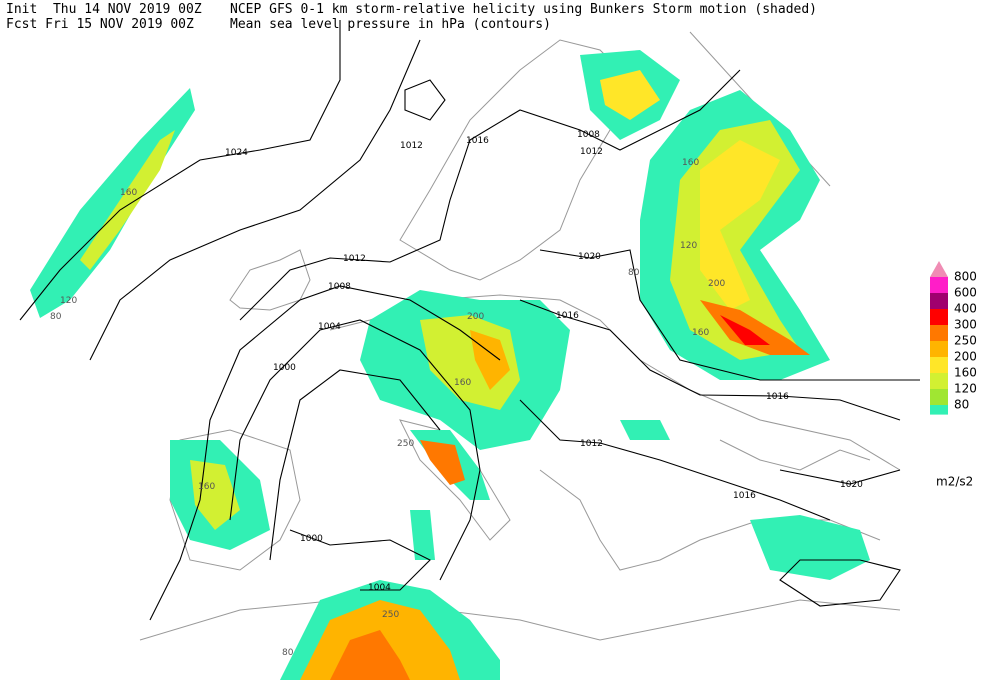  I want to click on legend-label: 600, so click(965, 293).